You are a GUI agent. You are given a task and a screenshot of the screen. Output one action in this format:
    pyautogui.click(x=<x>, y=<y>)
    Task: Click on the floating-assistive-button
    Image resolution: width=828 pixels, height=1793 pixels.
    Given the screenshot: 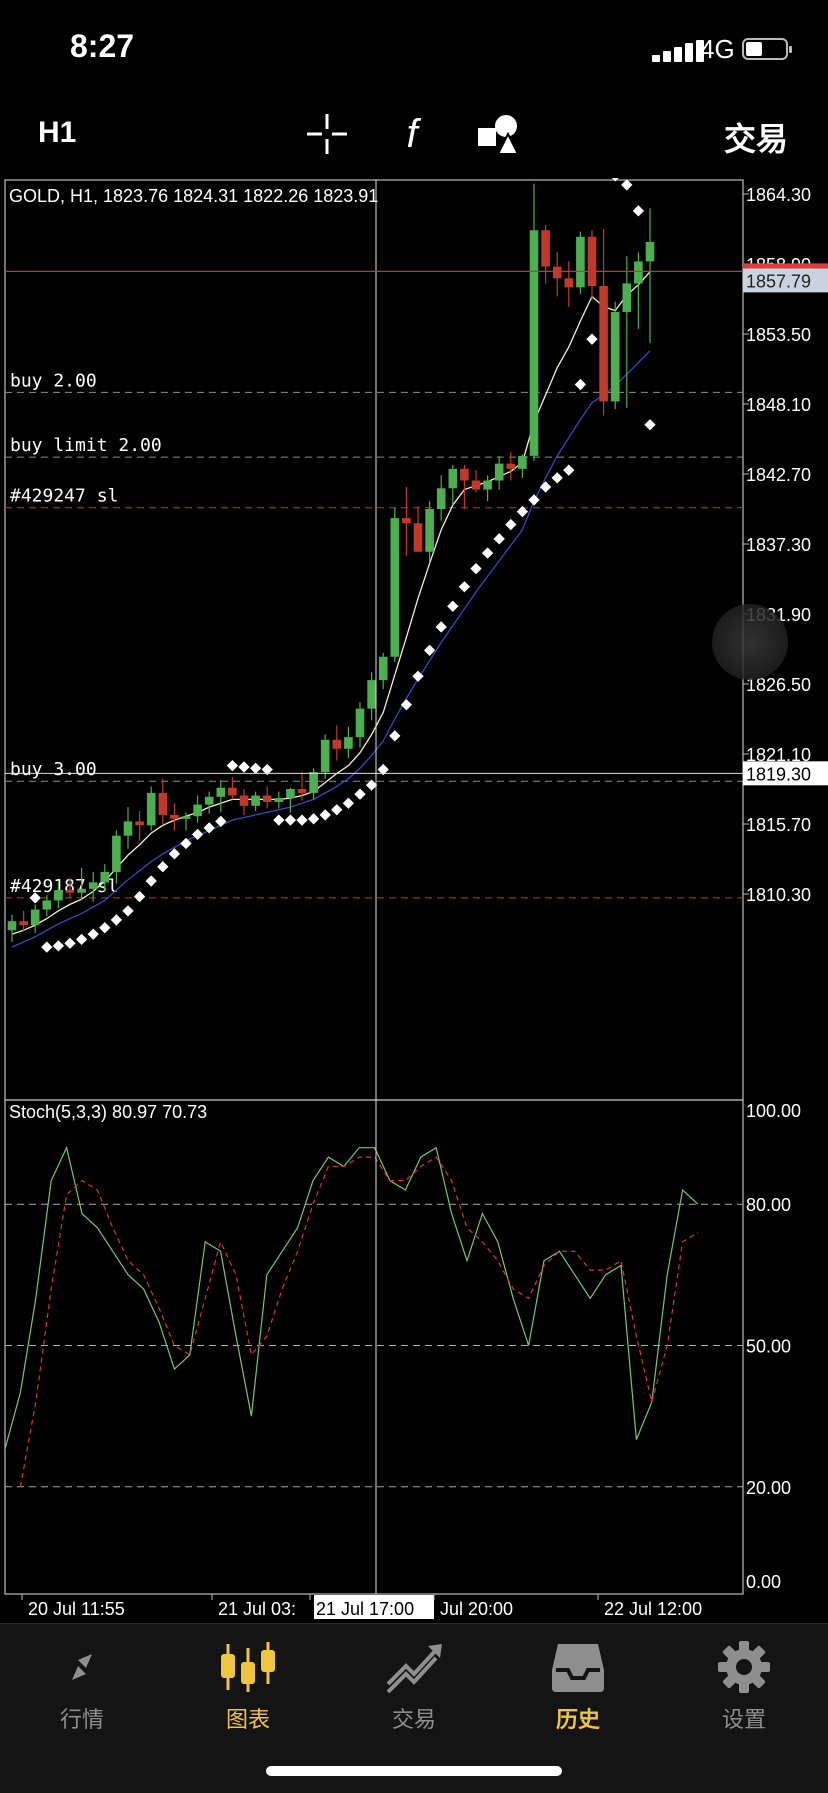 What is the action you would take?
    pyautogui.click(x=750, y=642)
    